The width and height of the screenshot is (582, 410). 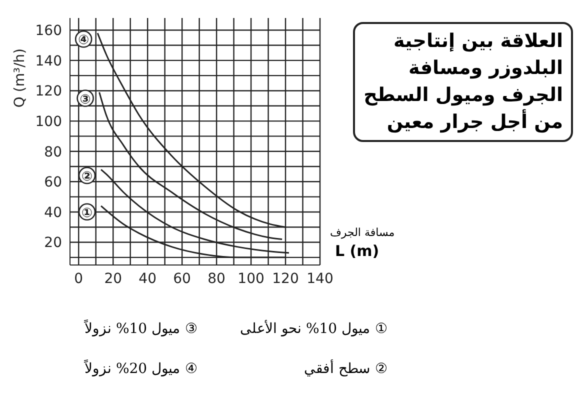 I want to click on y-tick-label: 140, so click(x=48, y=61).